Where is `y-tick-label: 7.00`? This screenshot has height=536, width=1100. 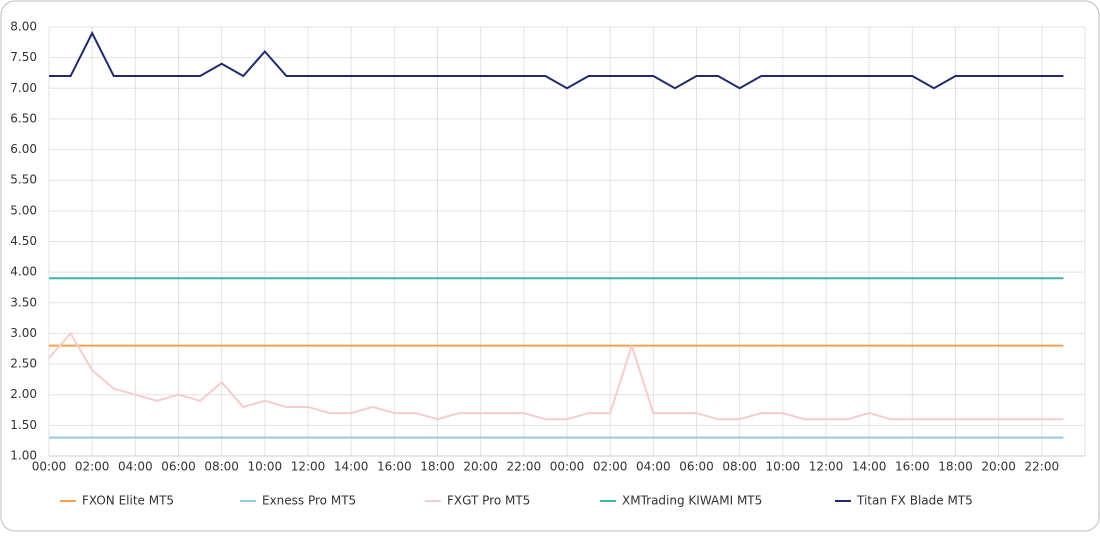
y-tick-label: 7.00 is located at coordinates (23, 88).